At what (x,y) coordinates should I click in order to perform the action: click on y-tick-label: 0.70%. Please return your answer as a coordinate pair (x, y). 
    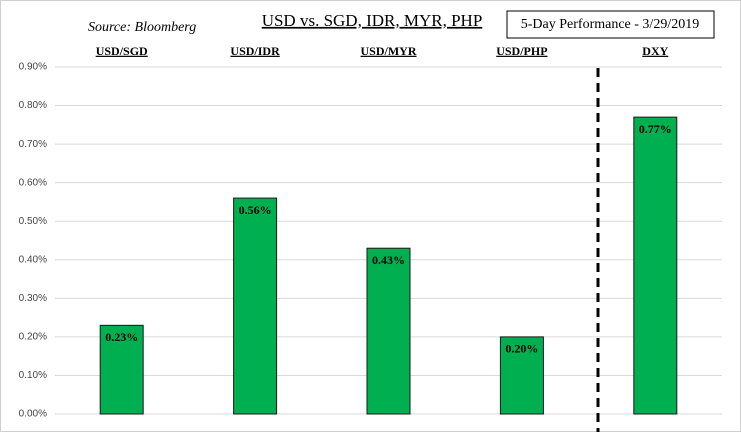
    Looking at the image, I should click on (33, 144).